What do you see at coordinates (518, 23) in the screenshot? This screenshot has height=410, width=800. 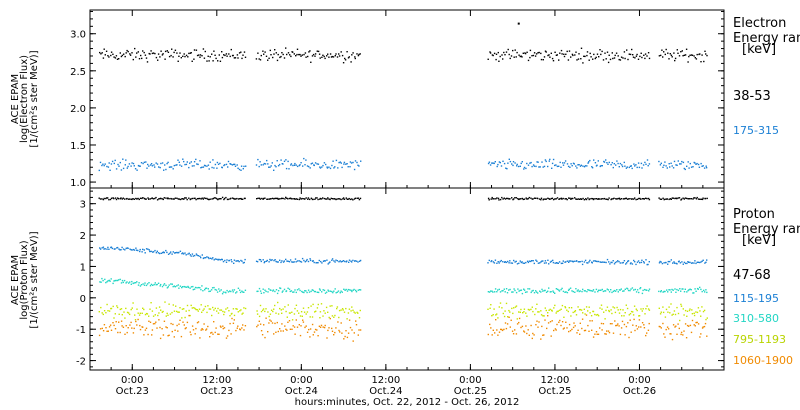 I see `data-point-outlier` at bounding box center [518, 23].